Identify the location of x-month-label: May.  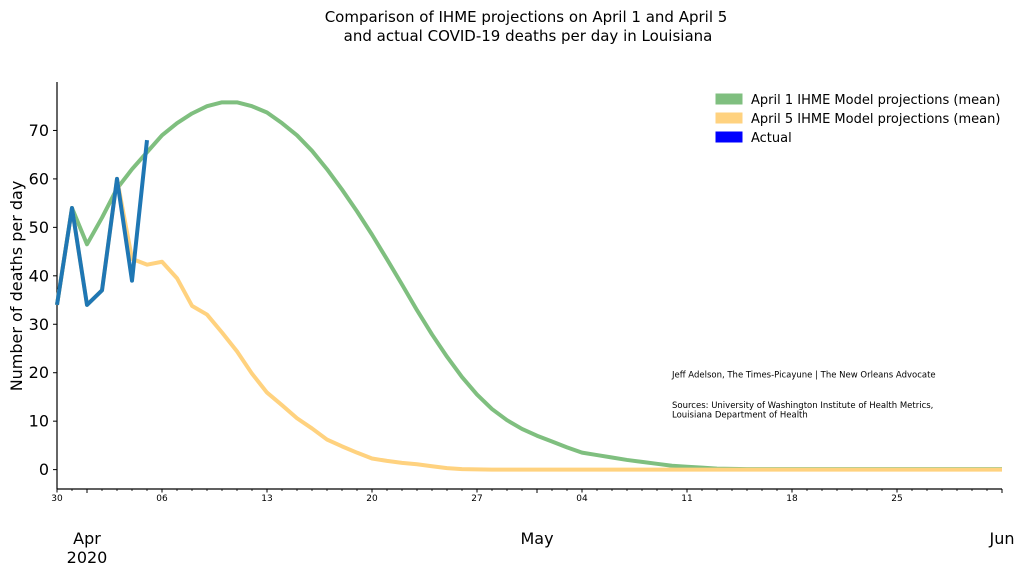
(536, 538).